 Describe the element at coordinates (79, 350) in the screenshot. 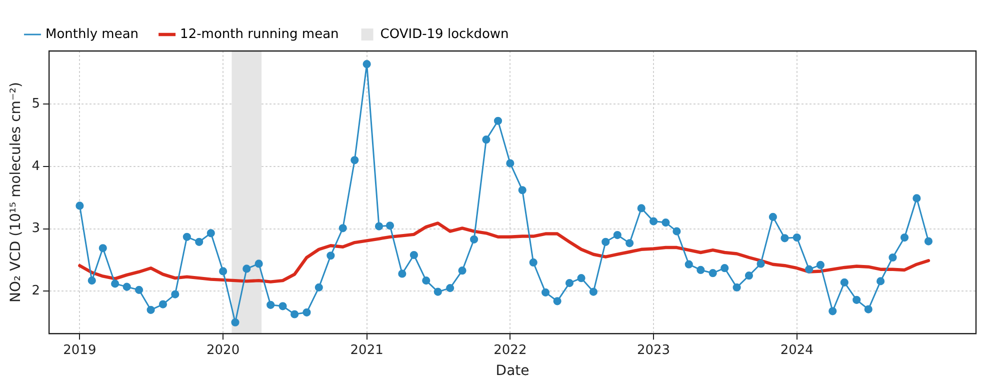

I see `x-tick-label: 2019` at that location.